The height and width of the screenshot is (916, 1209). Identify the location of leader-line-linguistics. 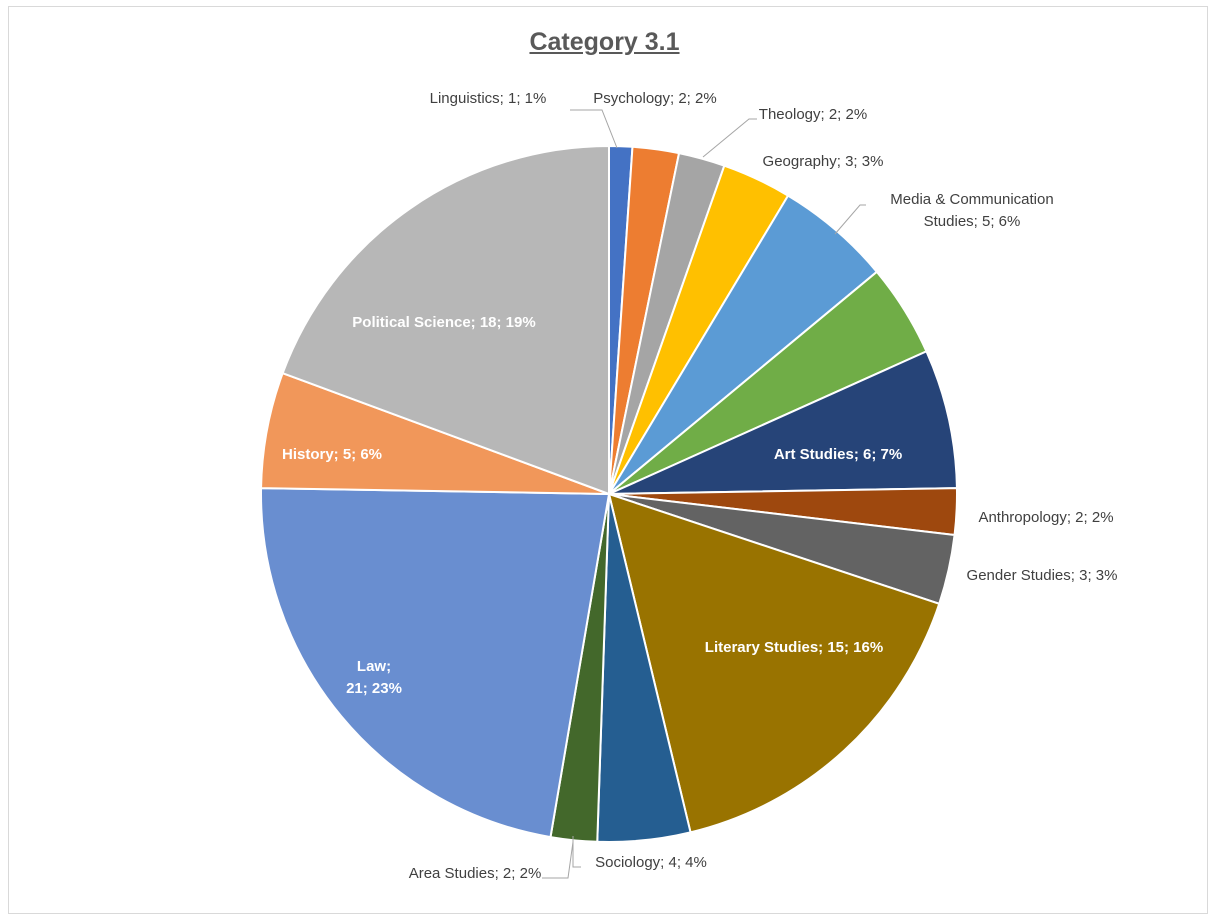
(594, 129).